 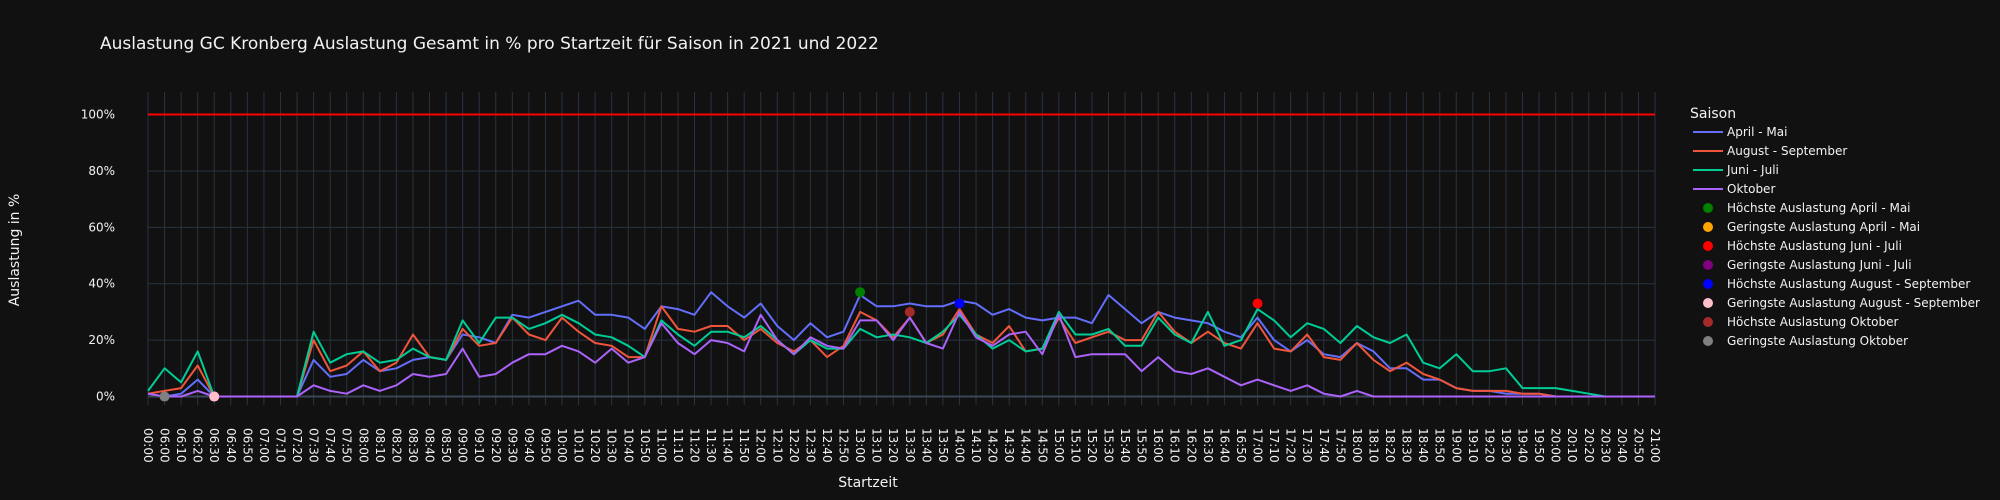 I want to click on x-tick-label: 17:40, so click(x=1324, y=445).